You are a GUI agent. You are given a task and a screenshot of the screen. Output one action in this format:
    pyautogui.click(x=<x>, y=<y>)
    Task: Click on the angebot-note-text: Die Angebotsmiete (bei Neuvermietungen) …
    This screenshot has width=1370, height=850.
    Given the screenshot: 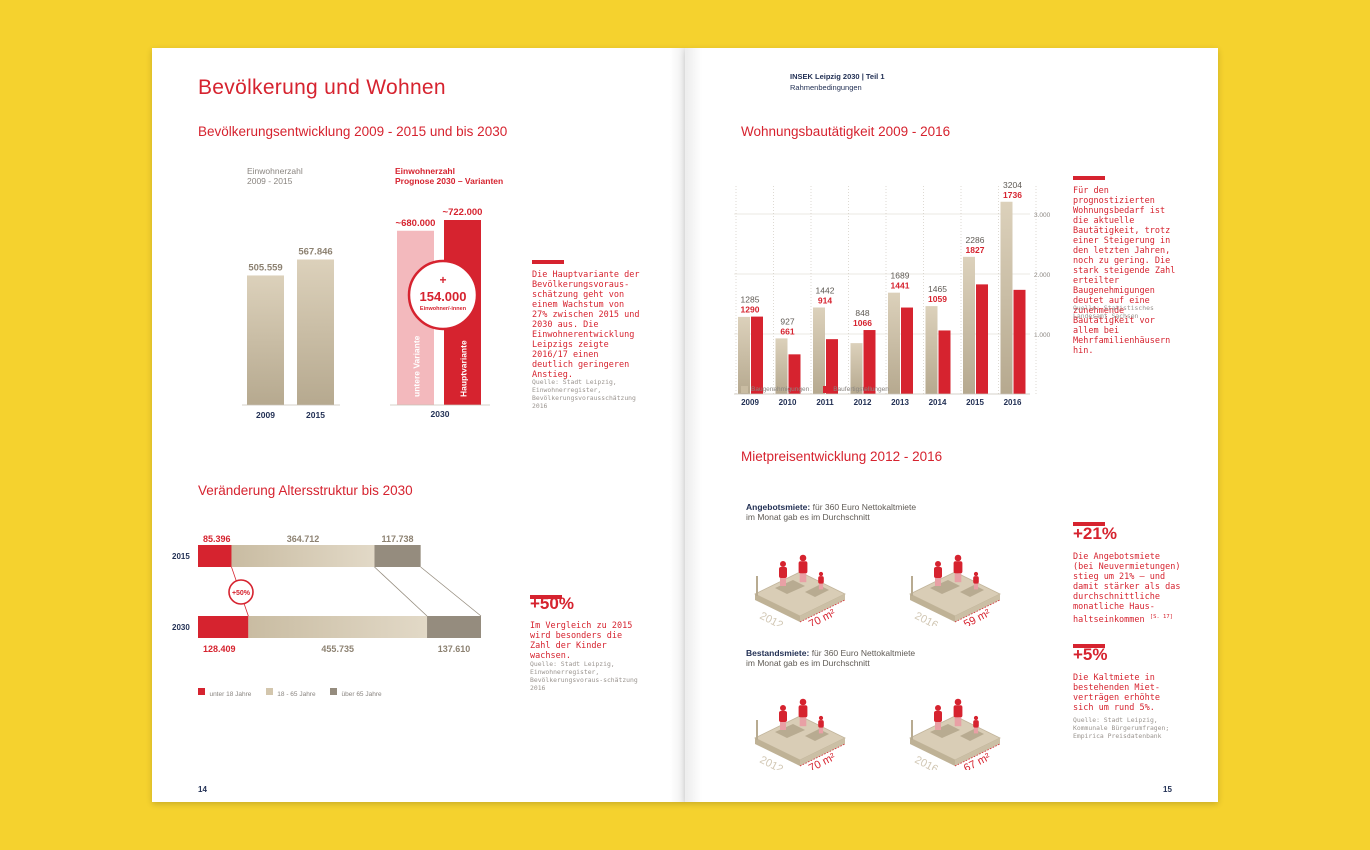 What is the action you would take?
    pyautogui.click(x=1127, y=588)
    